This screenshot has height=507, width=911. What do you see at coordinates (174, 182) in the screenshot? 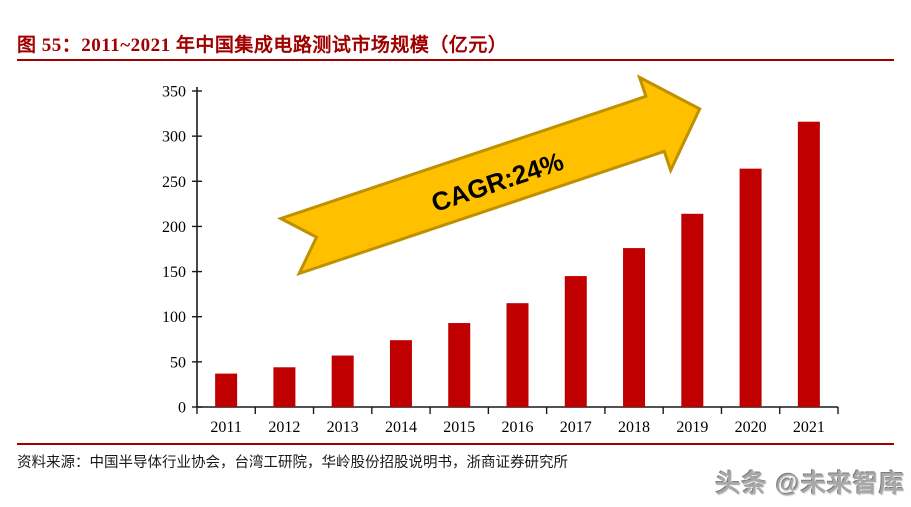
I see `y-tick-label: 250` at bounding box center [174, 182].